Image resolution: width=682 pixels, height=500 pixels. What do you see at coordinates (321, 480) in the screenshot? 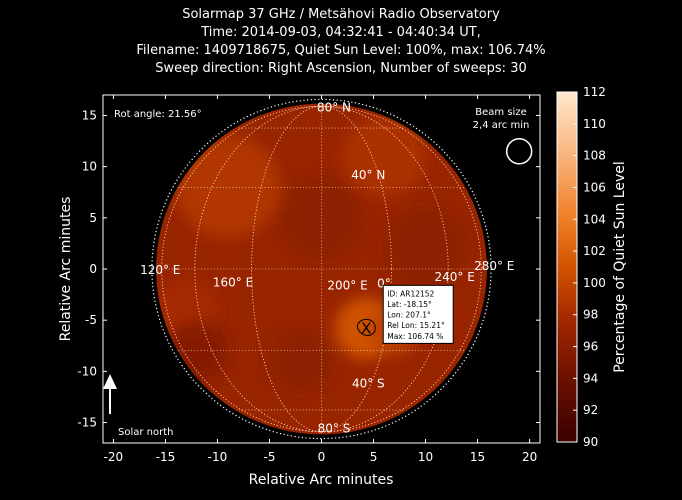
I see `x-axis-label: Relative Arc minutes` at bounding box center [321, 480].